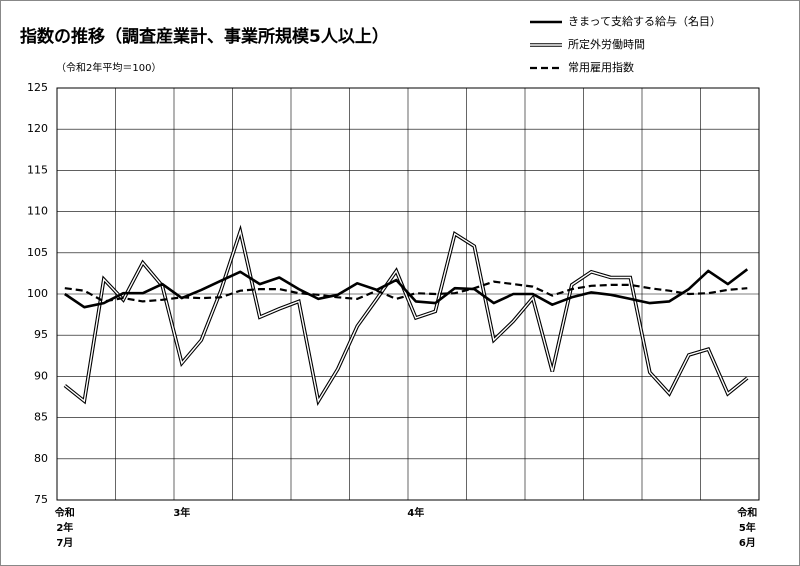 This screenshot has height=566, width=800. I want to click on x-tick-label: 3年, so click(181, 512).